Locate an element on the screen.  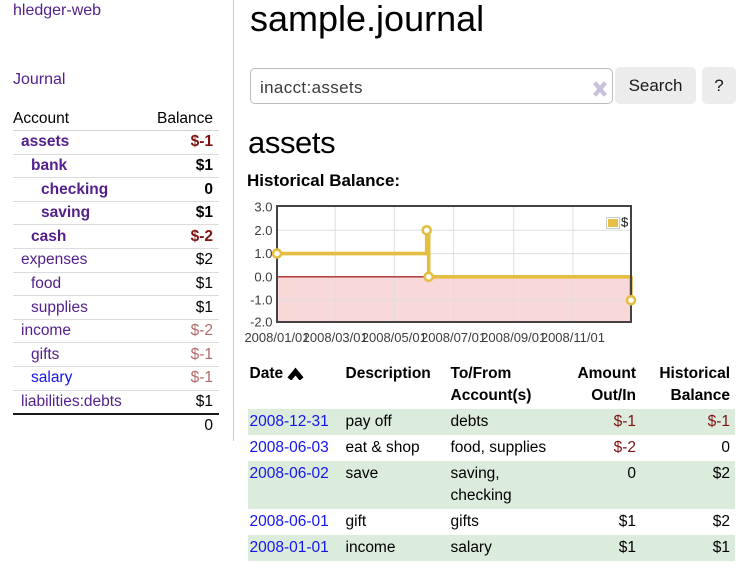
svg-text: 0.0 is located at coordinates (263, 276).